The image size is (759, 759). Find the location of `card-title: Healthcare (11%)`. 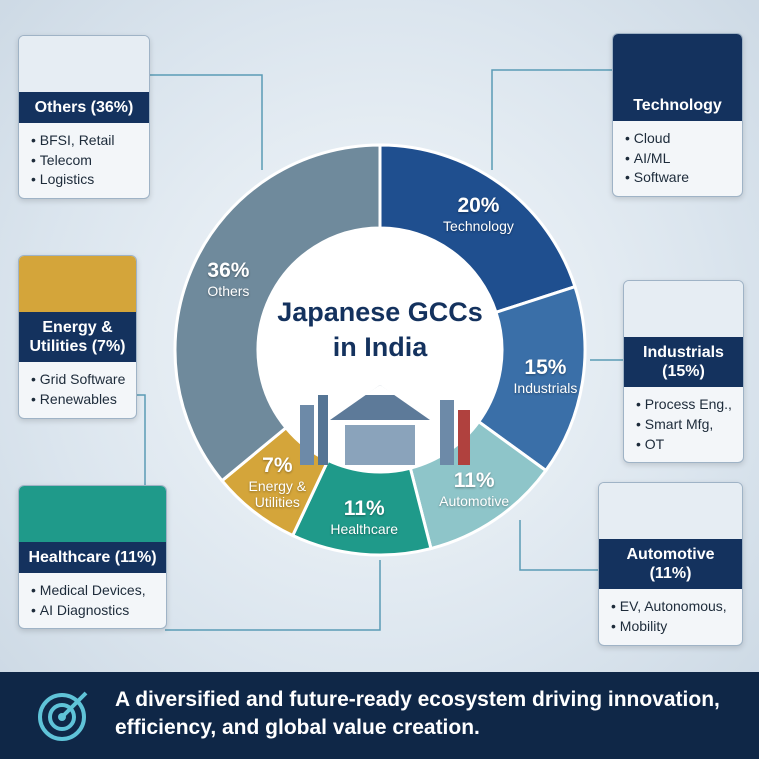

card-title: Healthcare (11%) is located at coordinates (92, 558).